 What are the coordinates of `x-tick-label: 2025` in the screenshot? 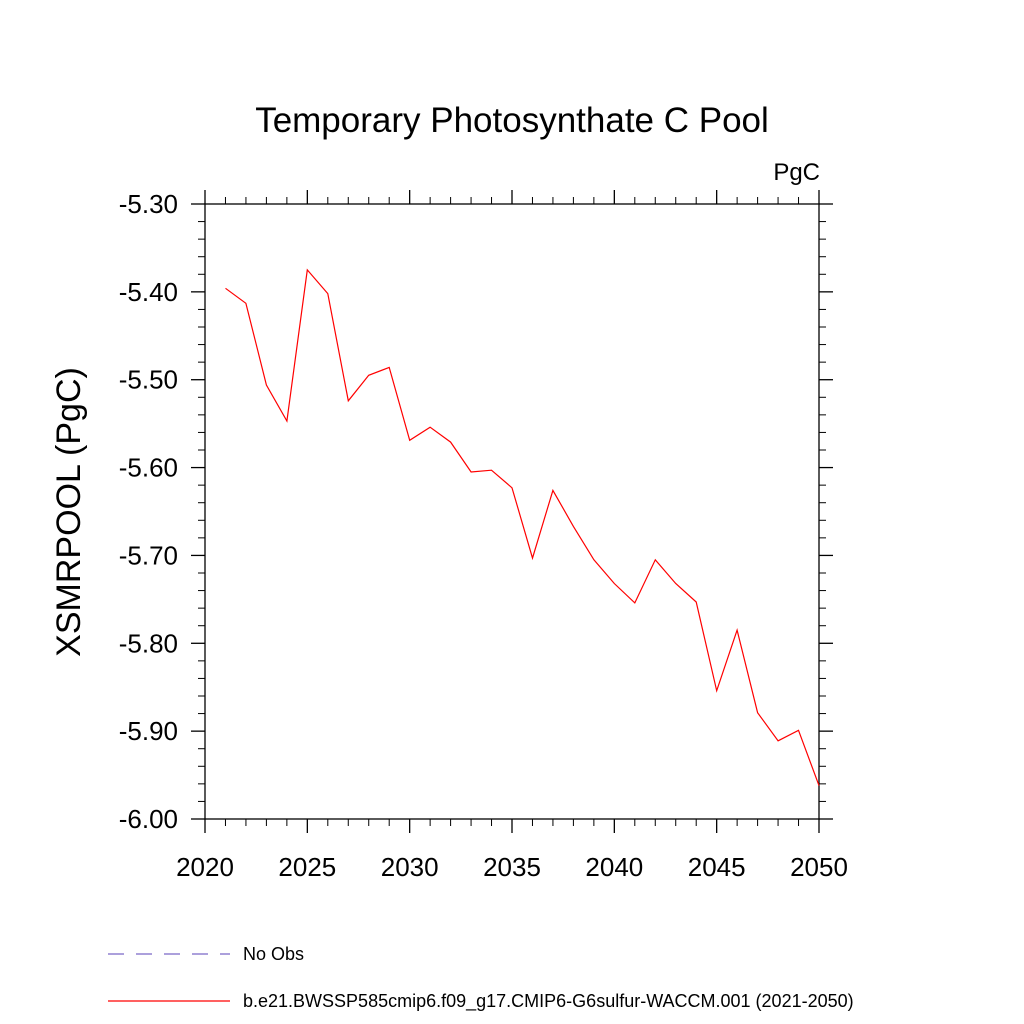 It's located at (307, 867).